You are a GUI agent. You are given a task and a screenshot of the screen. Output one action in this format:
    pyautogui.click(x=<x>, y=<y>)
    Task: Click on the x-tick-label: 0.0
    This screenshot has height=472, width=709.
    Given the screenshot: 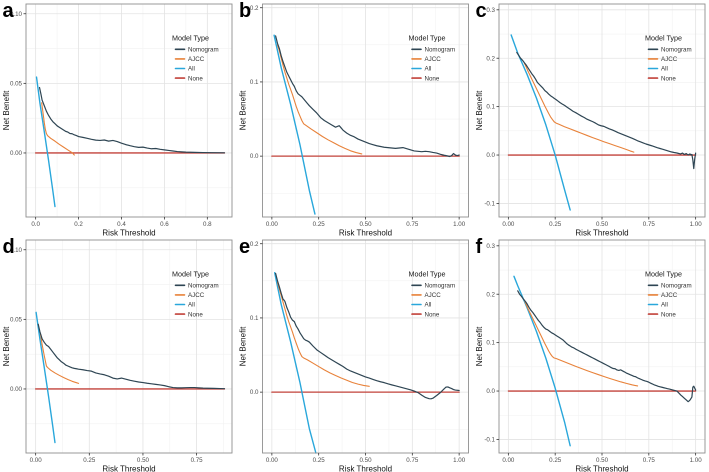 What is the action you would take?
    pyautogui.click(x=35, y=224)
    